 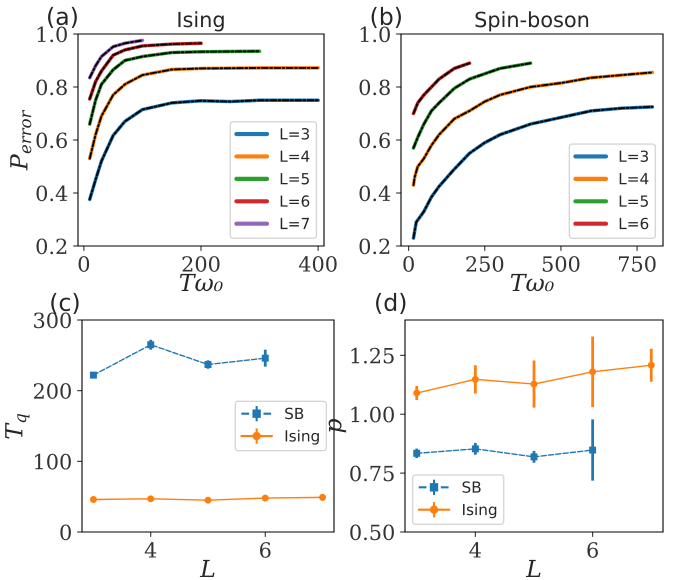 I want to click on legend-label: L=7, so click(x=294, y=224).